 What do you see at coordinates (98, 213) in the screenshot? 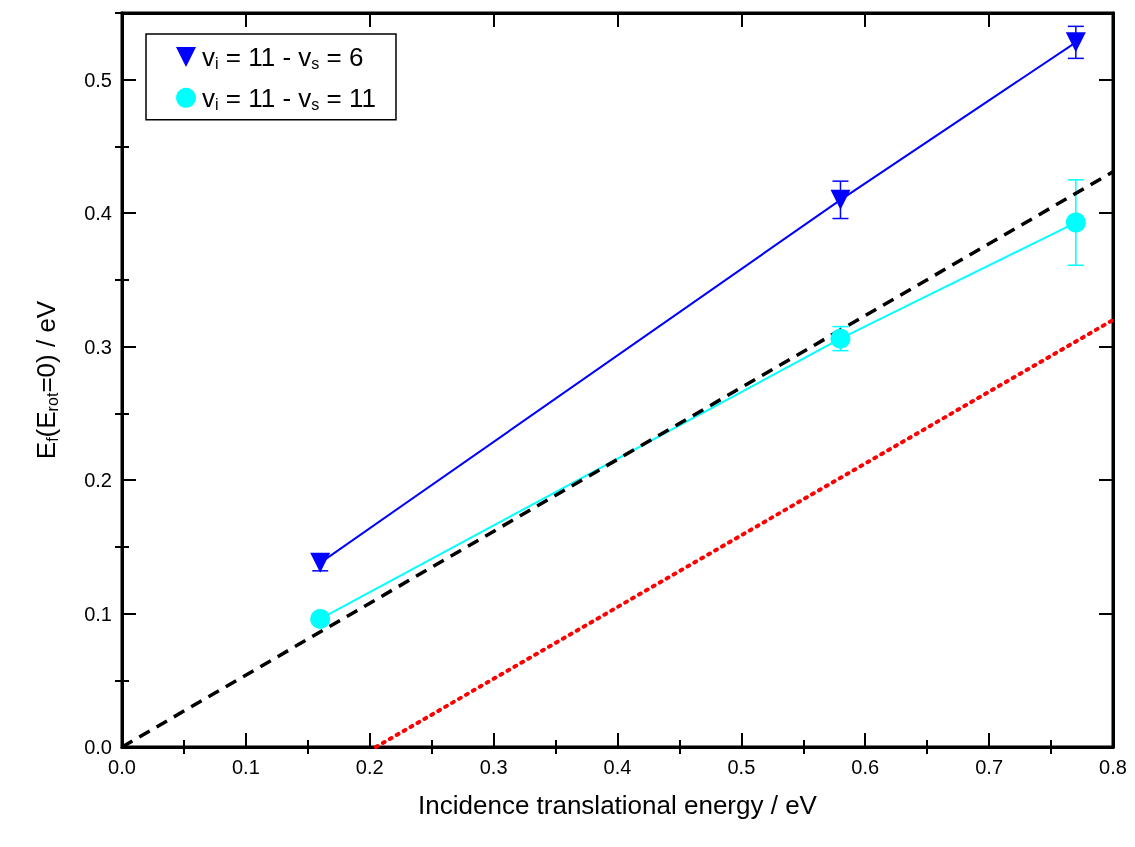
I see `y-tick-label: 0.4` at bounding box center [98, 213].